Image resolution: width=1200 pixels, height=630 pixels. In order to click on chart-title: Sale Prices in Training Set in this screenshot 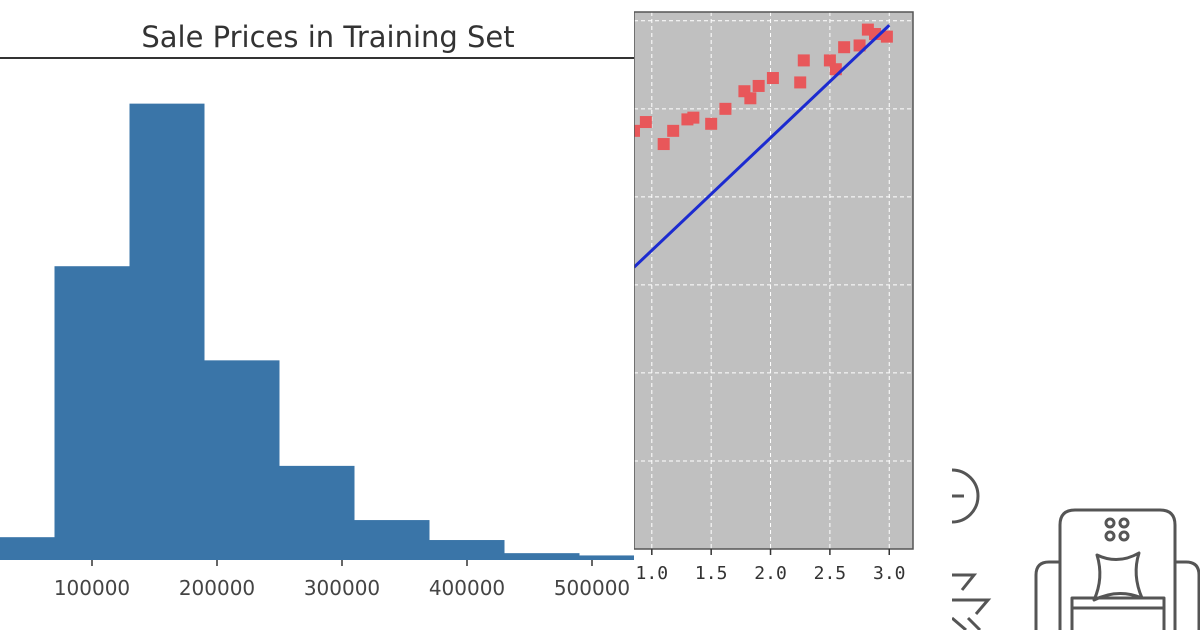, I will do `click(327, 37)`.